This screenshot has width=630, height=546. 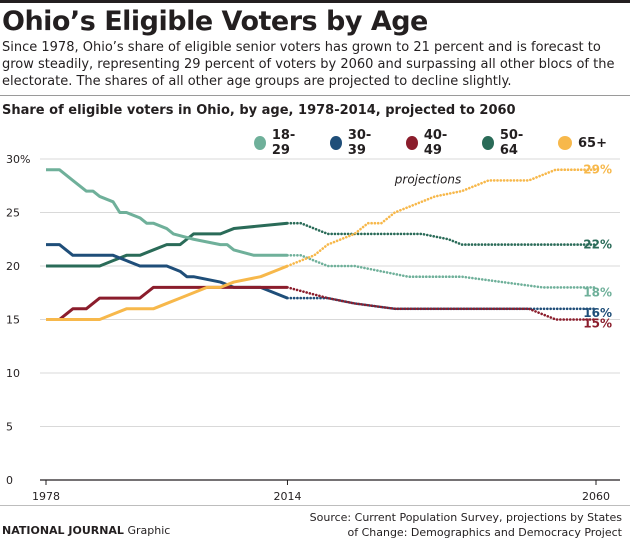 I want to click on legend-item-50-64: 50-64, so click(x=508, y=143).